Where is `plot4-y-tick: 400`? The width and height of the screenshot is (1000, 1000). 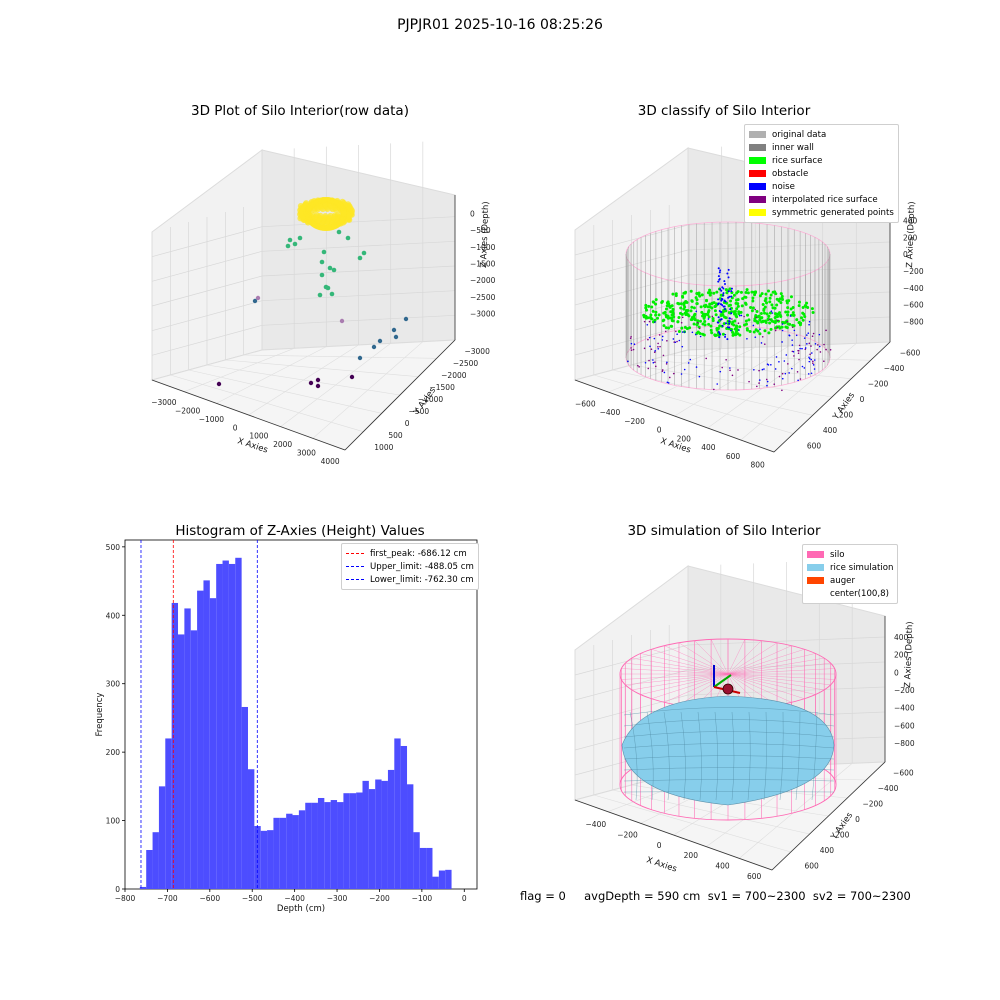
plot4-y-tick: 400 is located at coordinates (827, 850).